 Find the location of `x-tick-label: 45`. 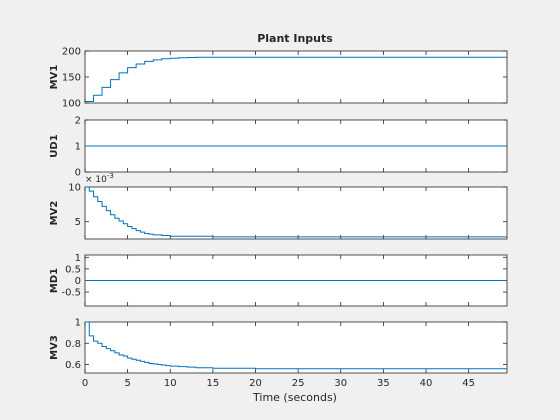

x-tick-label: 45 is located at coordinates (468, 383).